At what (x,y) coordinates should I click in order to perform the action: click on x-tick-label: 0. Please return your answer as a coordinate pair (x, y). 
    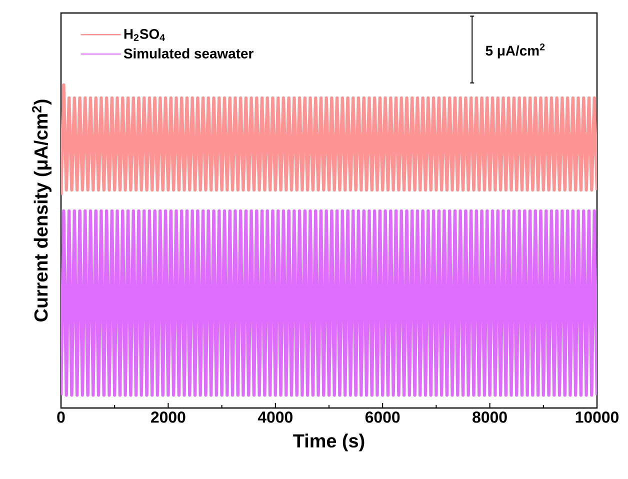
    Looking at the image, I should click on (61, 417).